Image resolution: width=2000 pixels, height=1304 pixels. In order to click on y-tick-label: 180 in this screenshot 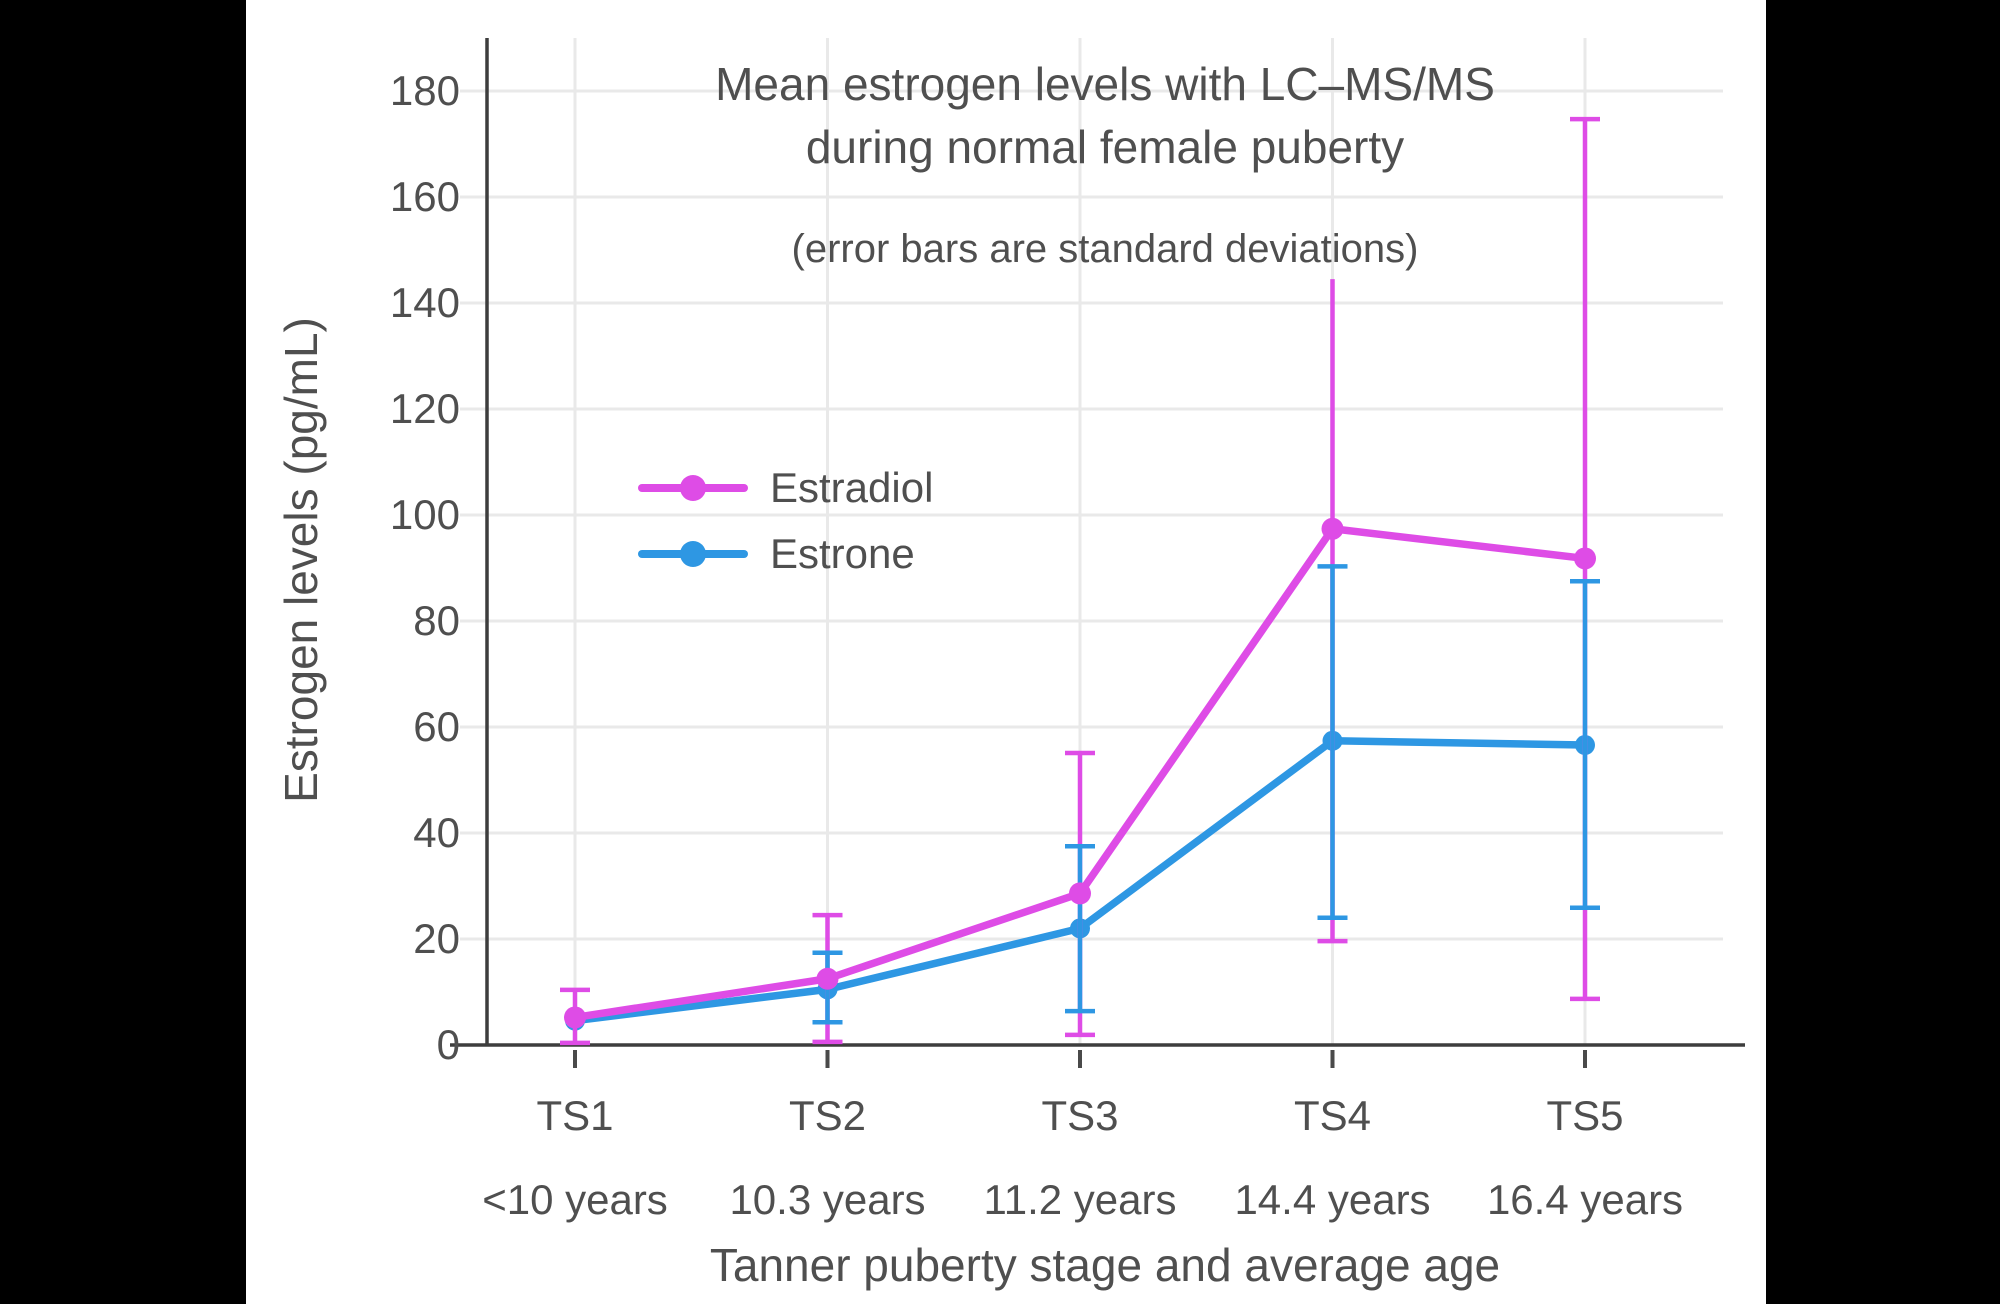, I will do `click(424, 90)`.